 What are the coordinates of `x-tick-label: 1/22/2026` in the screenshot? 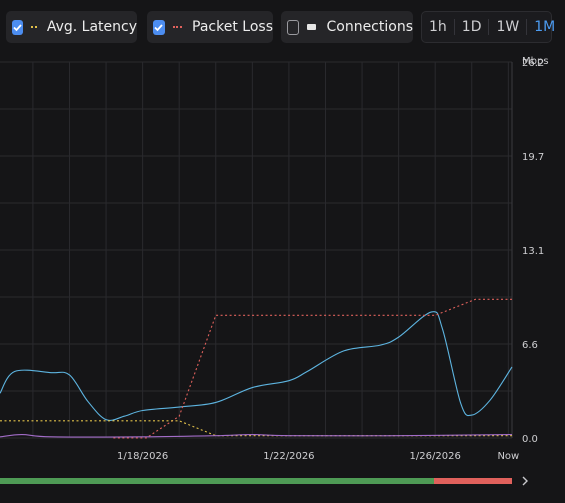 It's located at (288, 456).